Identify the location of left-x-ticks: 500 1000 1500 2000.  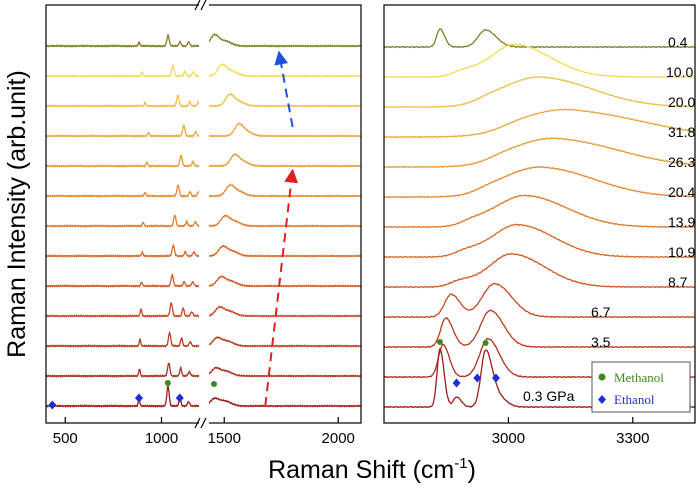
(204, 432).